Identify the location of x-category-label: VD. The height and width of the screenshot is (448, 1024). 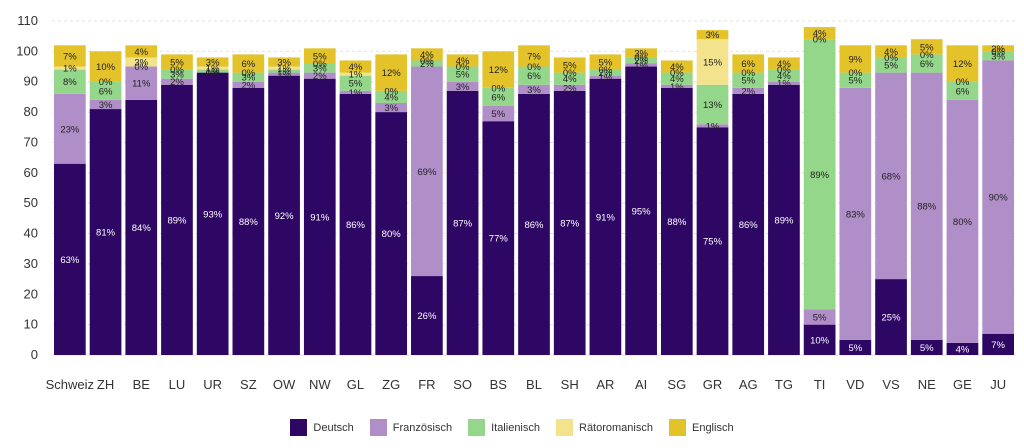
(855, 384).